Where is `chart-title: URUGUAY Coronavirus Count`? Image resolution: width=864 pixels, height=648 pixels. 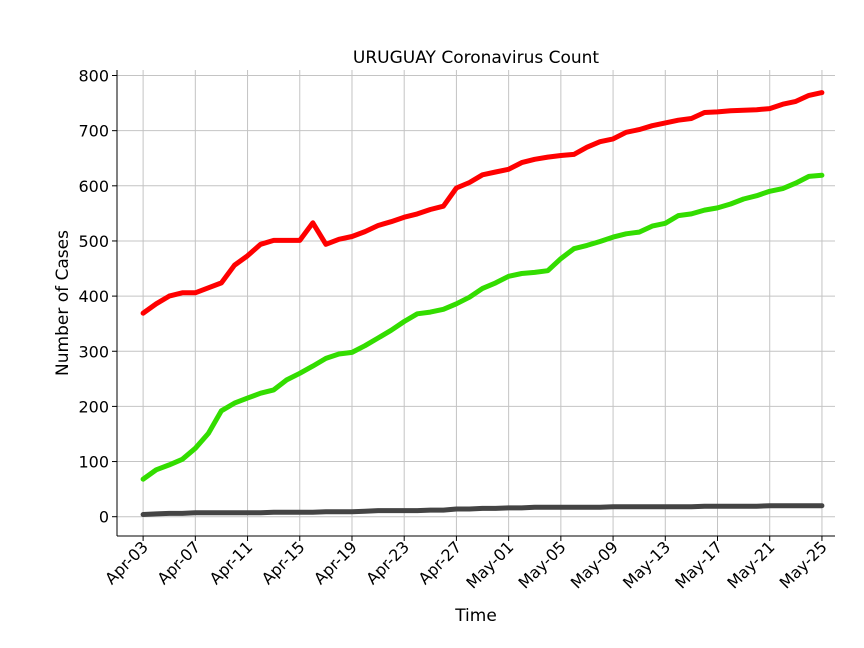 chart-title: URUGUAY Coronavirus Count is located at coordinates (476, 58).